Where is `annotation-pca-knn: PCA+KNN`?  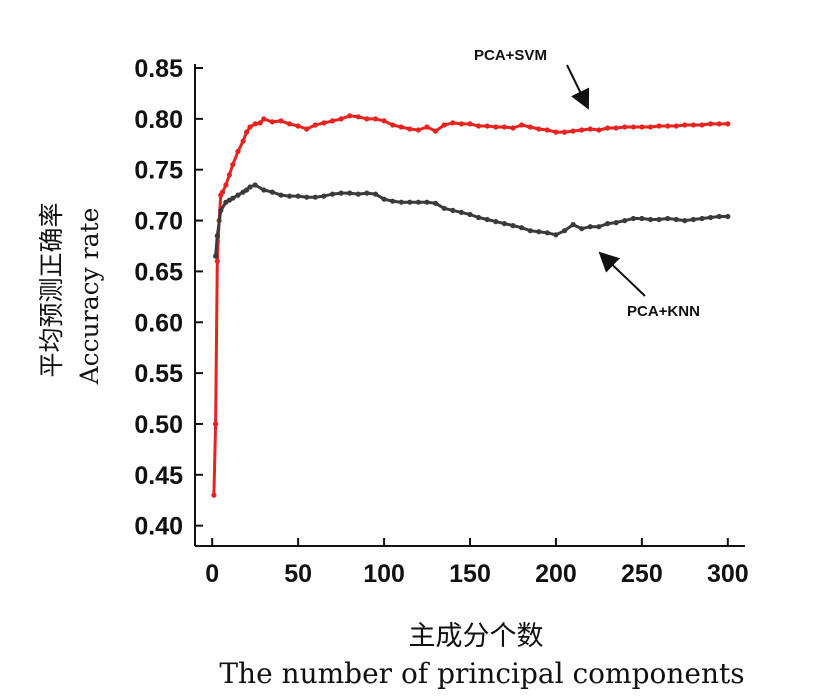 annotation-pca-knn: PCA+KNN is located at coordinates (663, 311).